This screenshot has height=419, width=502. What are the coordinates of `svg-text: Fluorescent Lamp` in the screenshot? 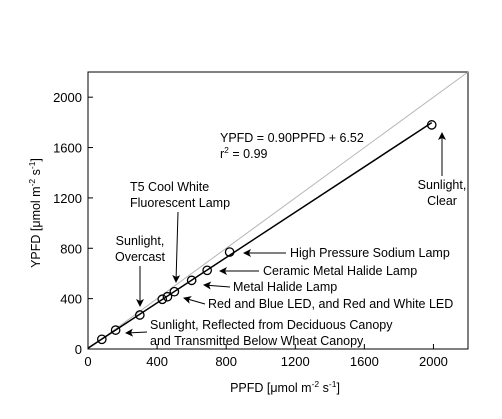 It's located at (180, 203).